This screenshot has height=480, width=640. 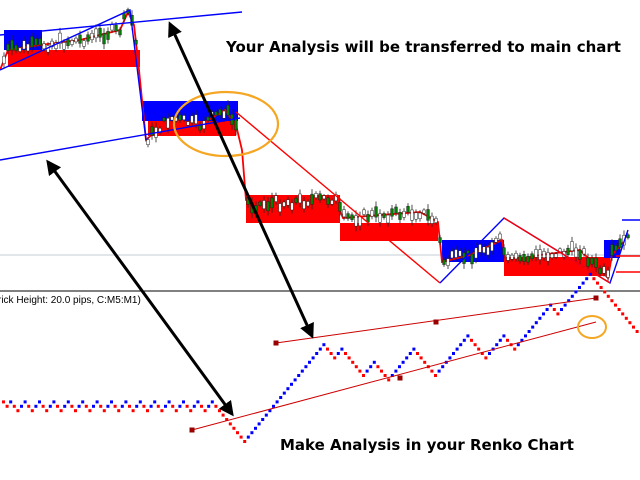 What do you see at coordinates (557, 250) in the screenshot?
I see `downtrend-line-right` at bounding box center [557, 250].